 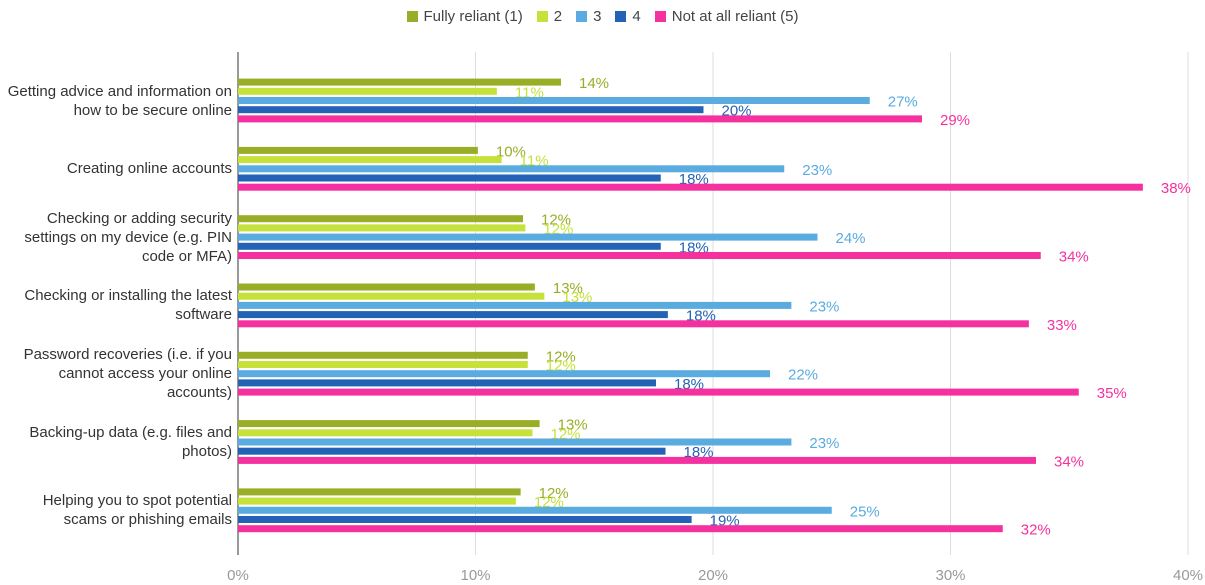 What do you see at coordinates (1062, 325) in the screenshot?
I see `value-label: 33%` at bounding box center [1062, 325].